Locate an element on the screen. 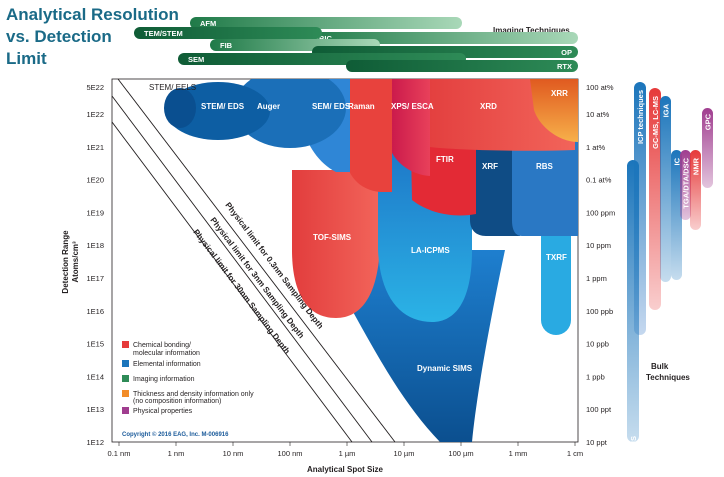 This screenshot has width=724, height=477. imaging-bar-tem-stem is located at coordinates (228, 33).